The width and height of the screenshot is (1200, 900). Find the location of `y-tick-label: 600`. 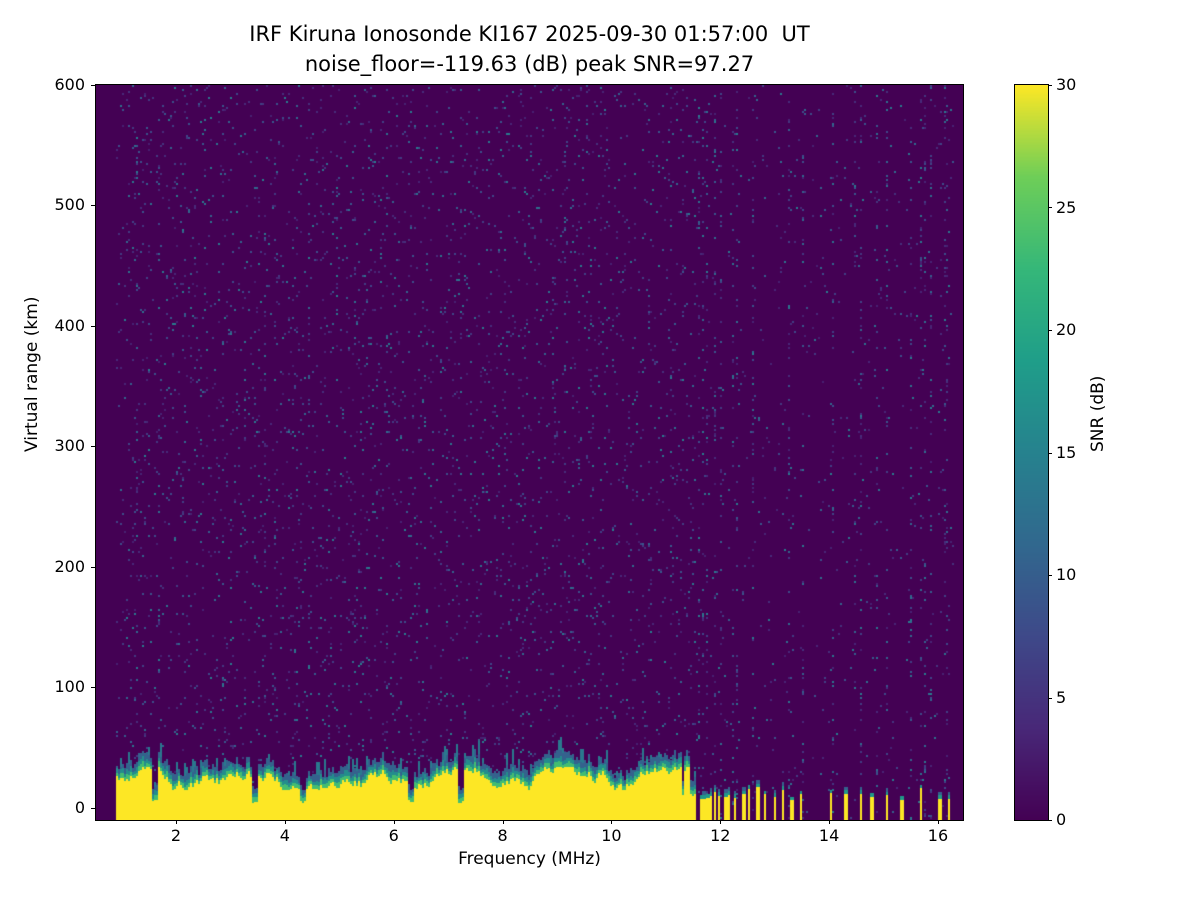

y-tick-label: 600 is located at coordinates (69, 84).